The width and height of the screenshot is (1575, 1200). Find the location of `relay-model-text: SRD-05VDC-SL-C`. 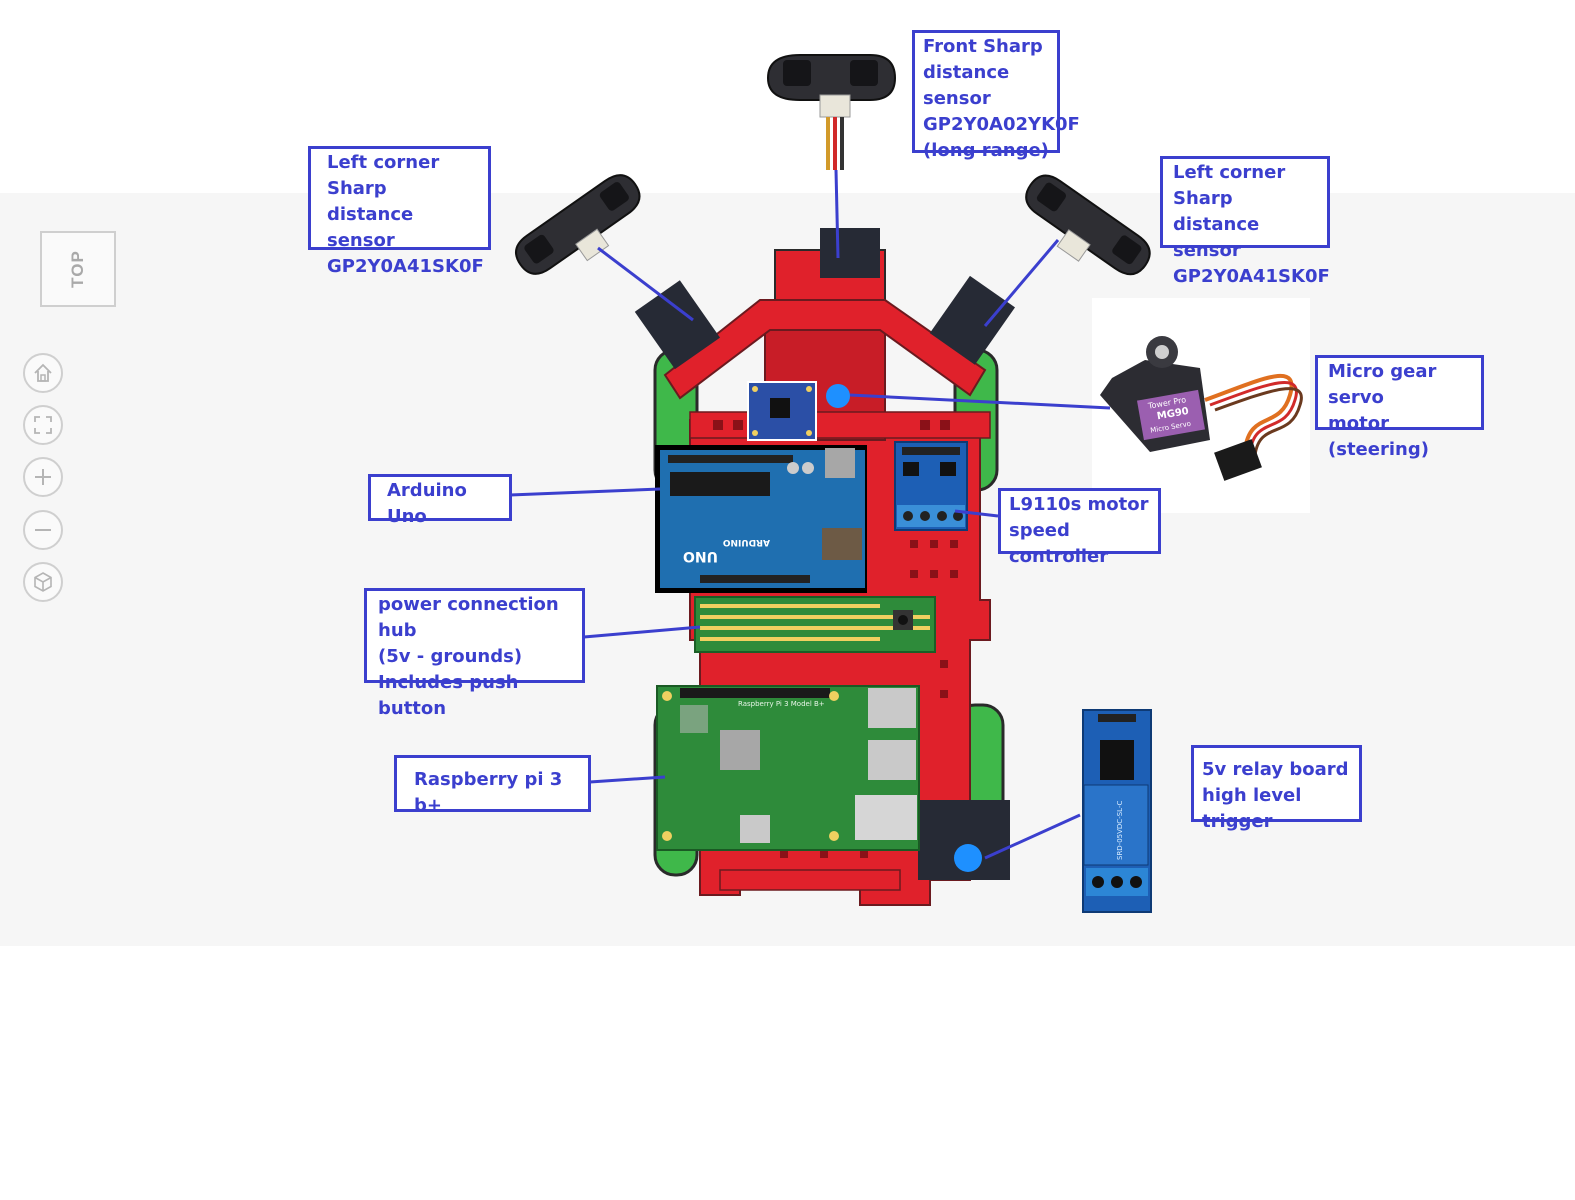

relay-model-text: SRD-05VDC-SL-C is located at coordinates (1120, 830).